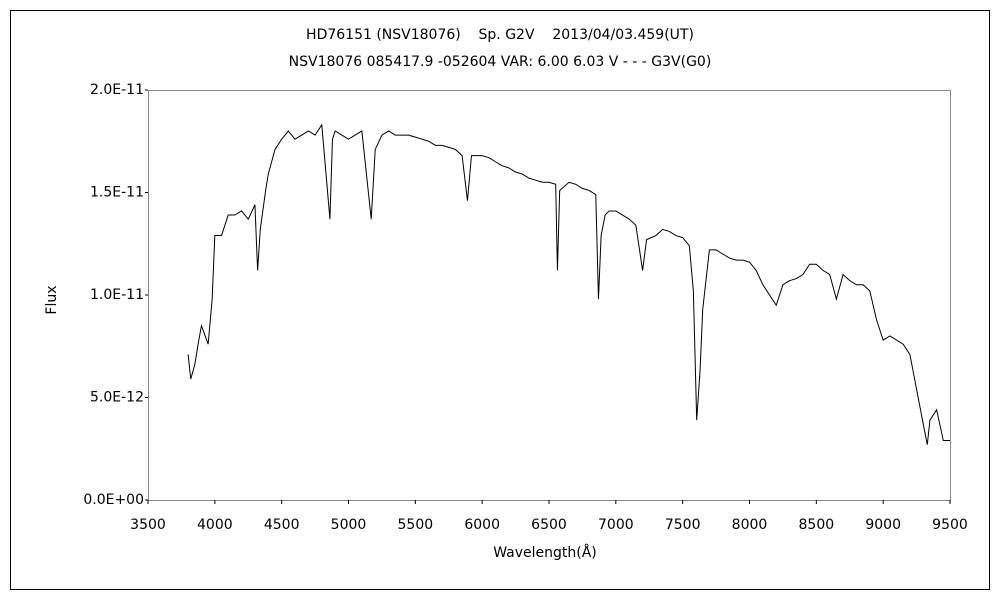 Image resolution: width=1000 pixels, height=604 pixels. I want to click on x-tick-label: 5500, so click(416, 525).